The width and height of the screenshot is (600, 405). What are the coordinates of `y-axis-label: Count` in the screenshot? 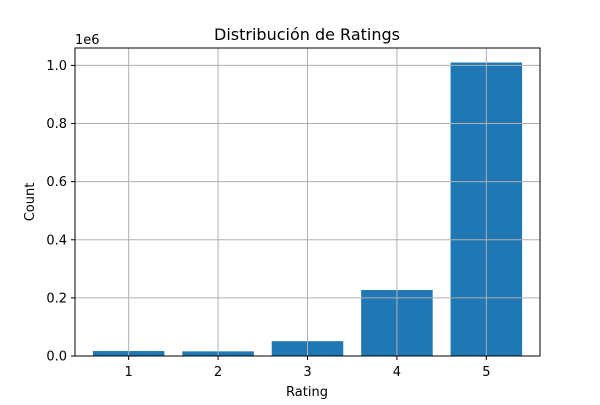 It's located at (30, 202).